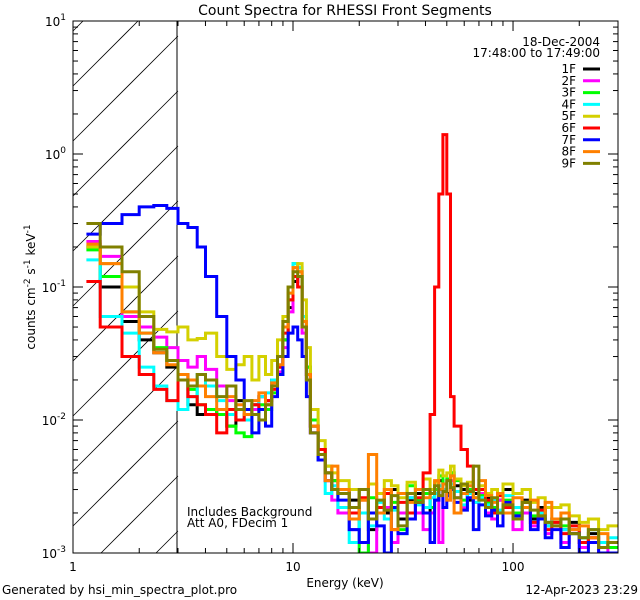 Image resolution: width=640 pixels, height=600 pixels. Describe the element at coordinates (580, 93) in the screenshot. I see `legend-entry-3F: 3F` at that location.